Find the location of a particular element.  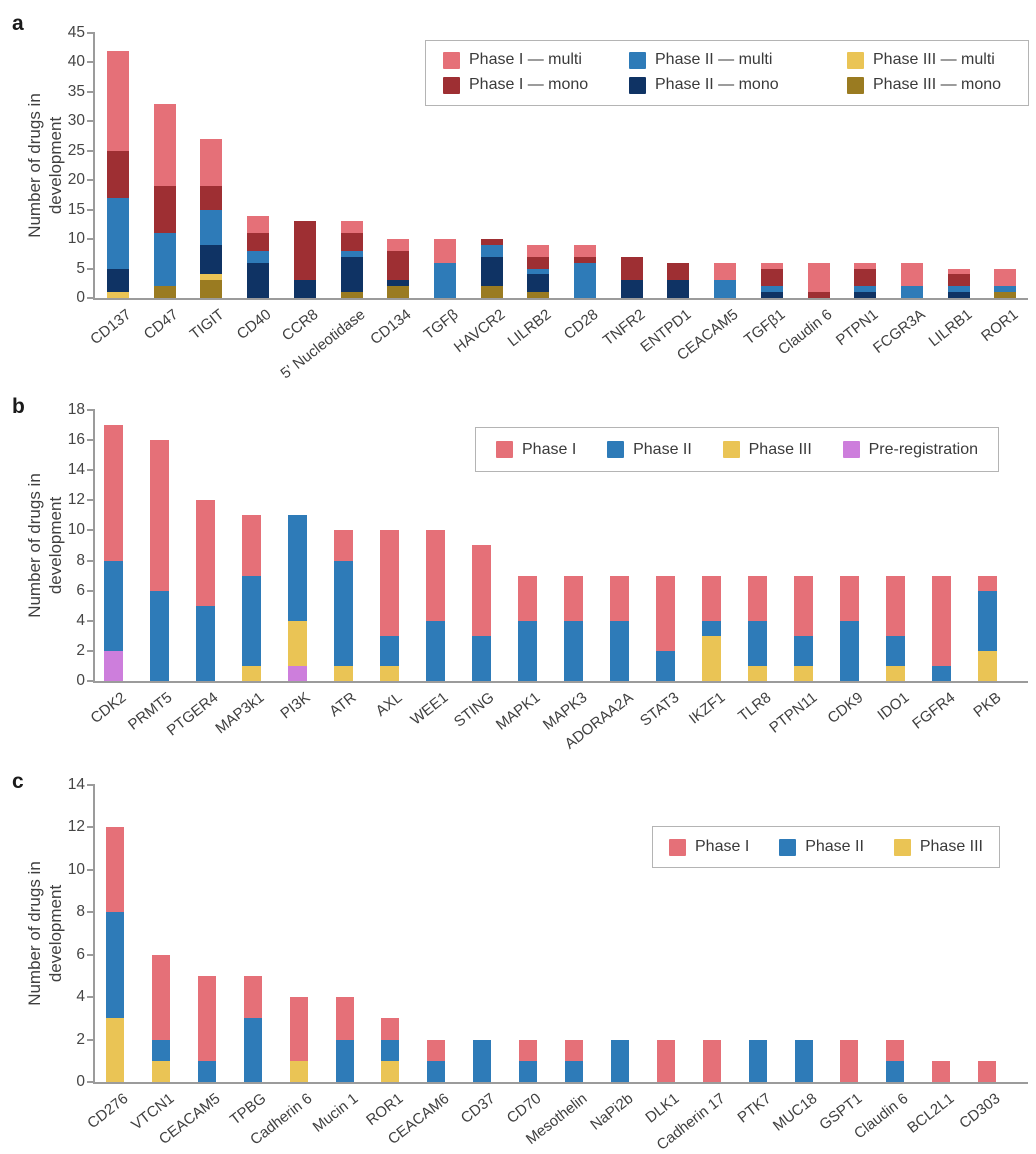

y-tick-label: 30 is located at coordinates (76, 120).